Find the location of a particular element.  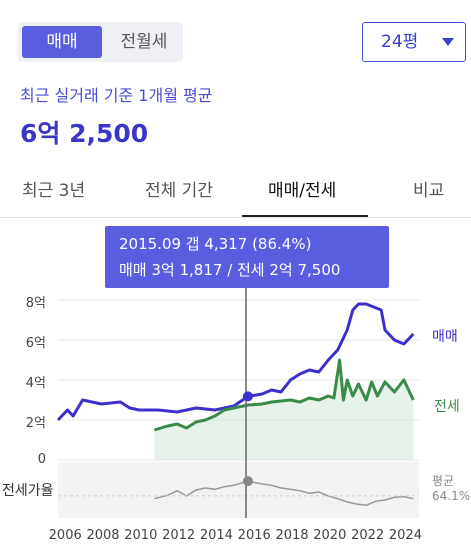

y-tick-label: 2억 is located at coordinates (35, 423).